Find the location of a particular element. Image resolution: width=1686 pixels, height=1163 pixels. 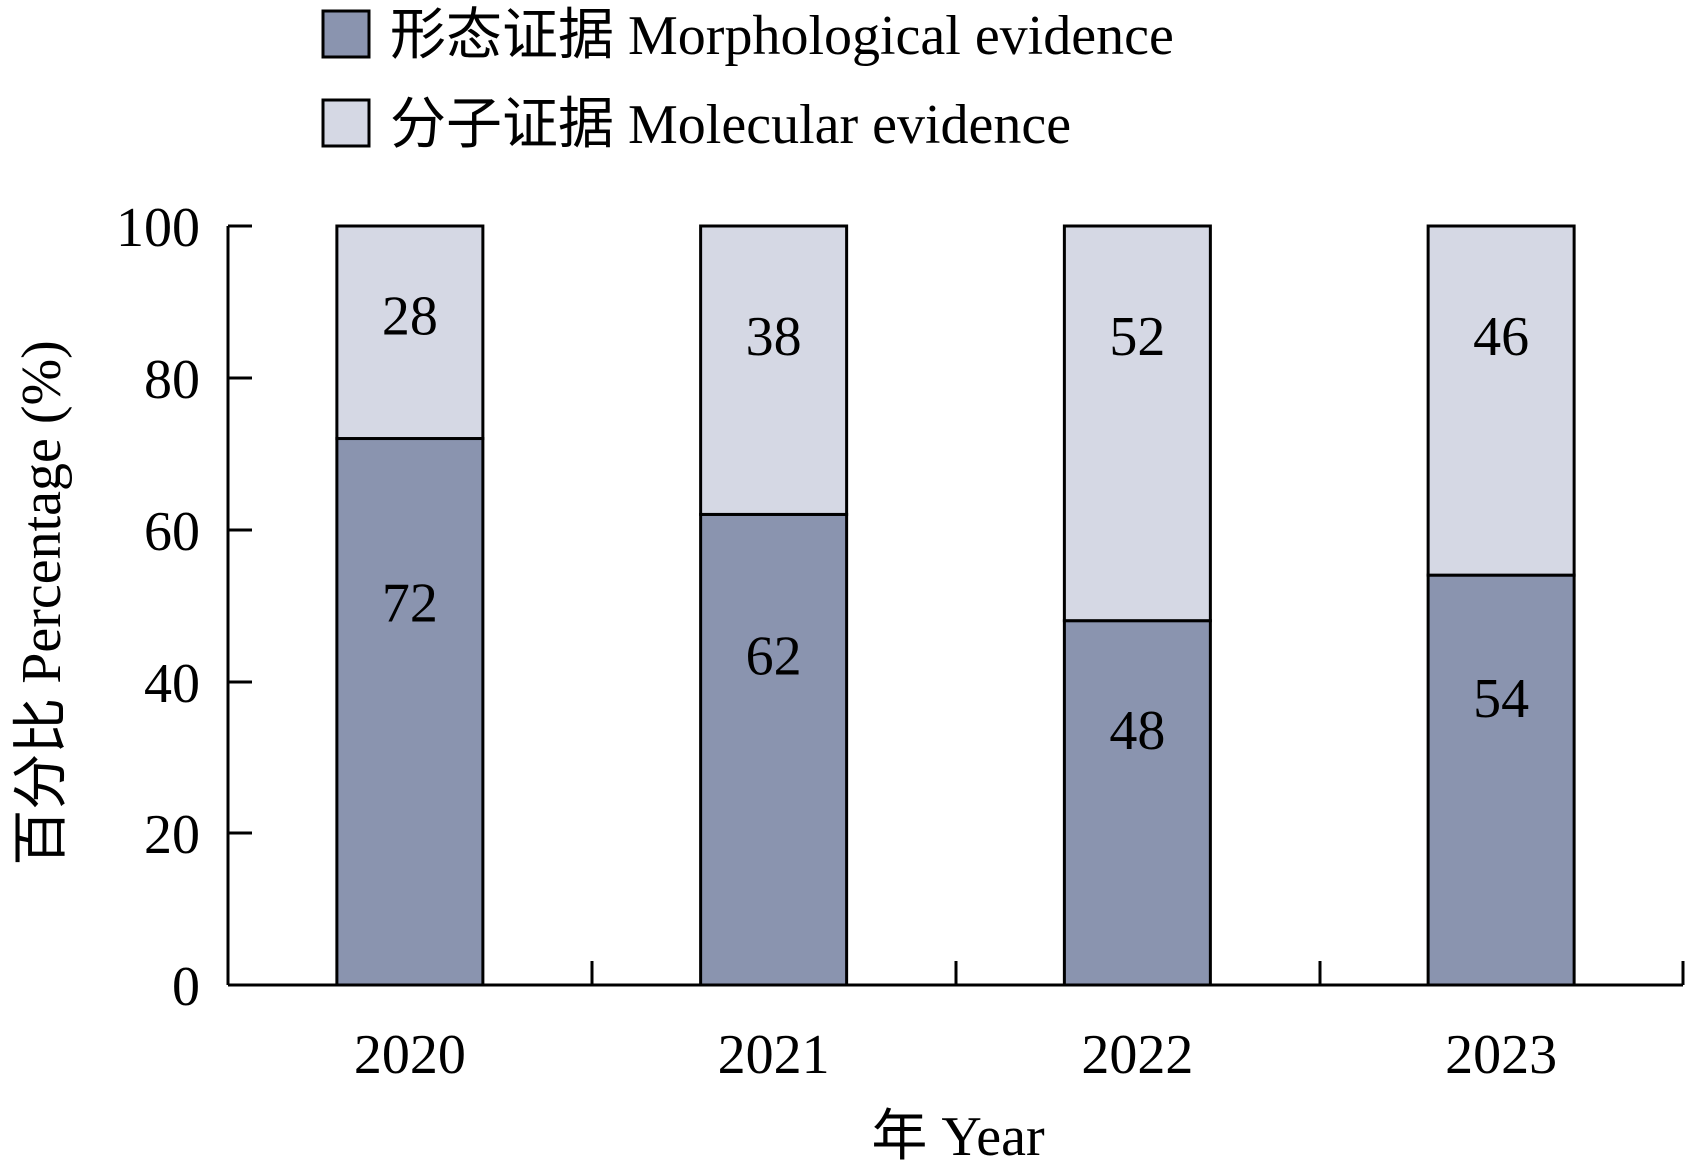

data-label-morphological-2020: 72 is located at coordinates (410, 603).